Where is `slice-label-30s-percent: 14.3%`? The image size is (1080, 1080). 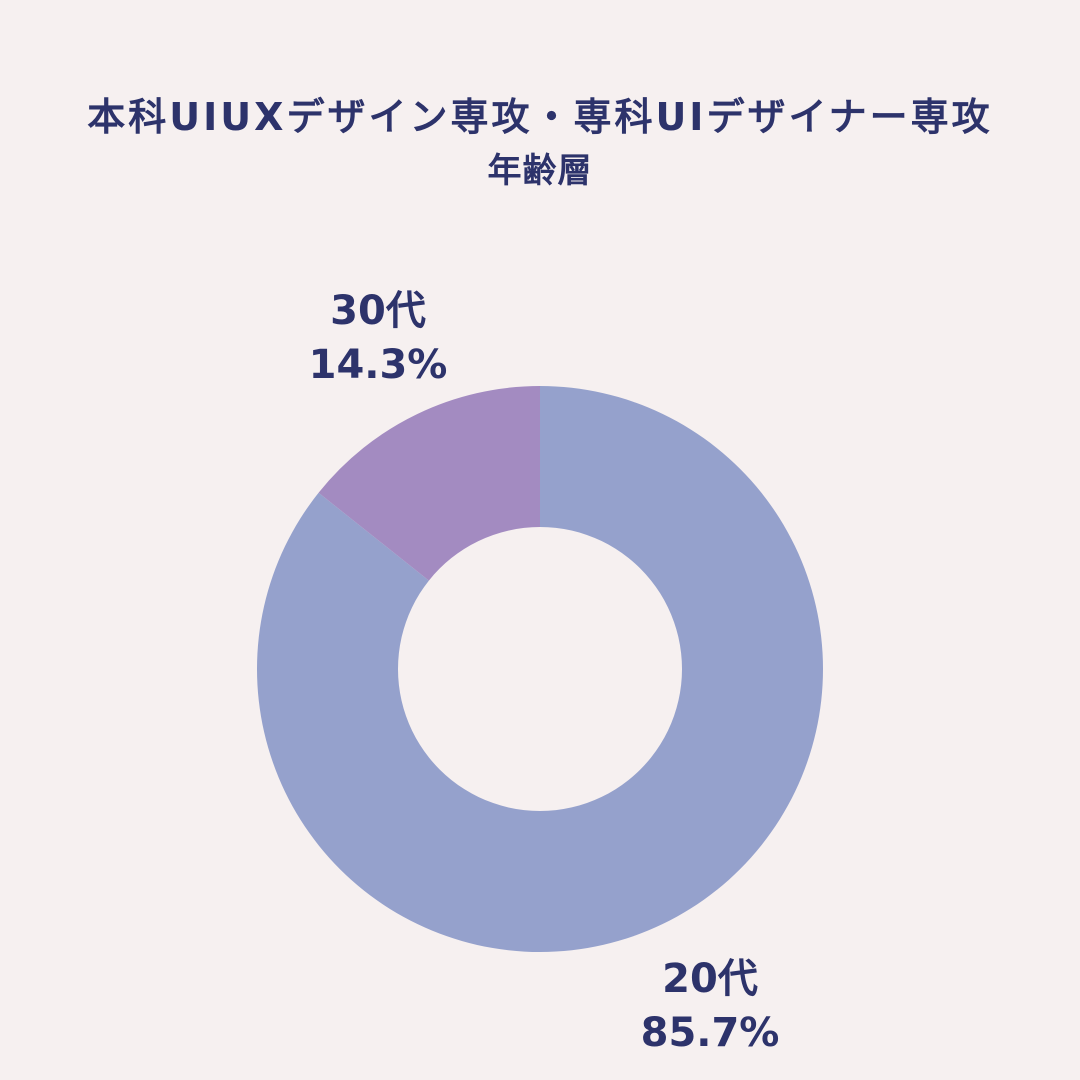 slice-label-30s-percent: 14.3% is located at coordinates (378, 365).